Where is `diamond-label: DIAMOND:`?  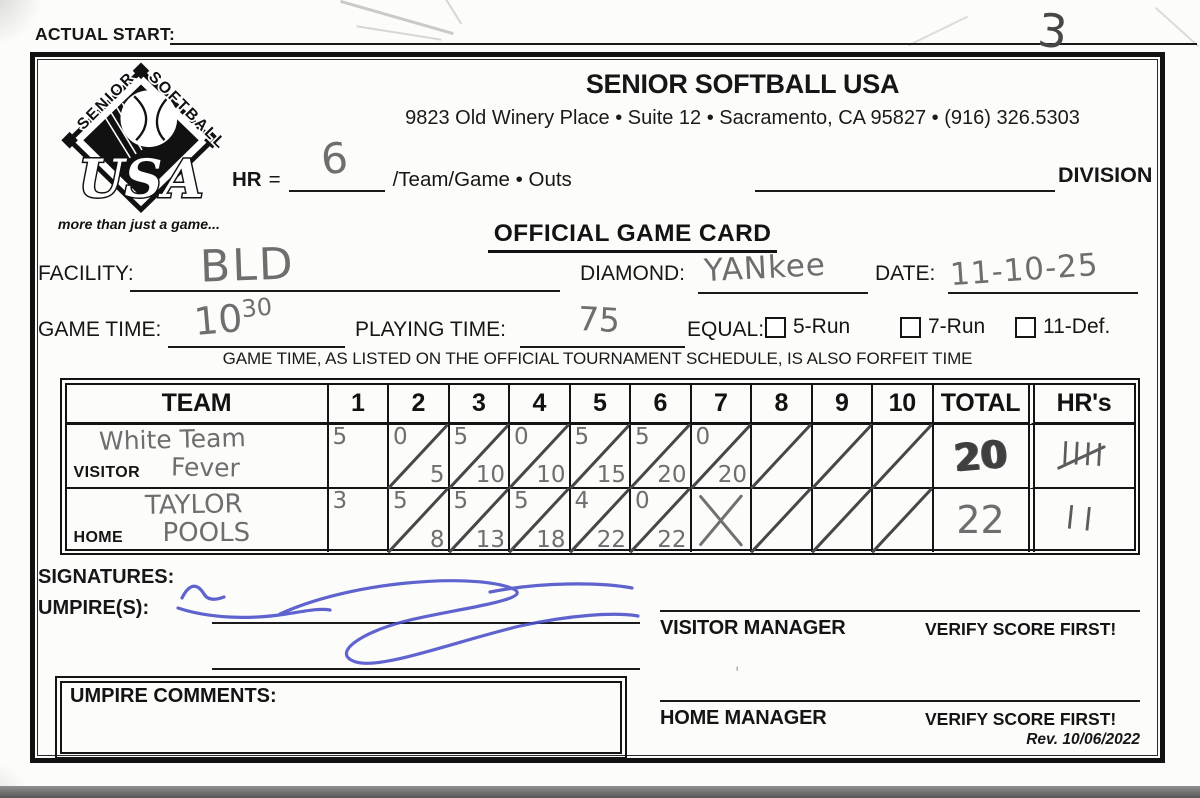
diamond-label: DIAMOND: is located at coordinates (632, 273).